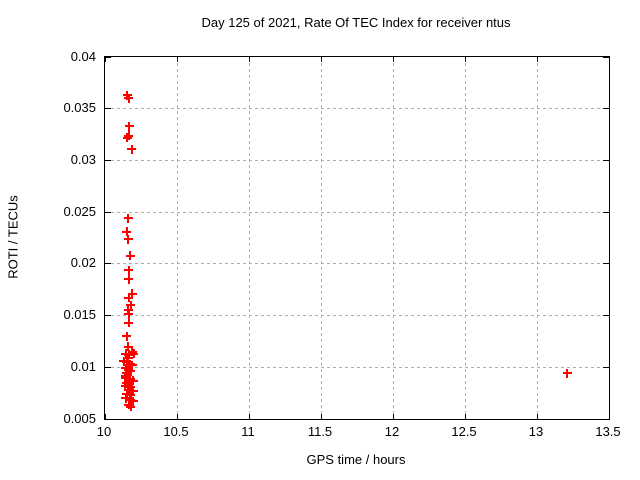 This screenshot has width=640, height=480. What do you see at coordinates (320, 431) in the screenshot?
I see `x-tick-label: 11.5` at bounding box center [320, 431].